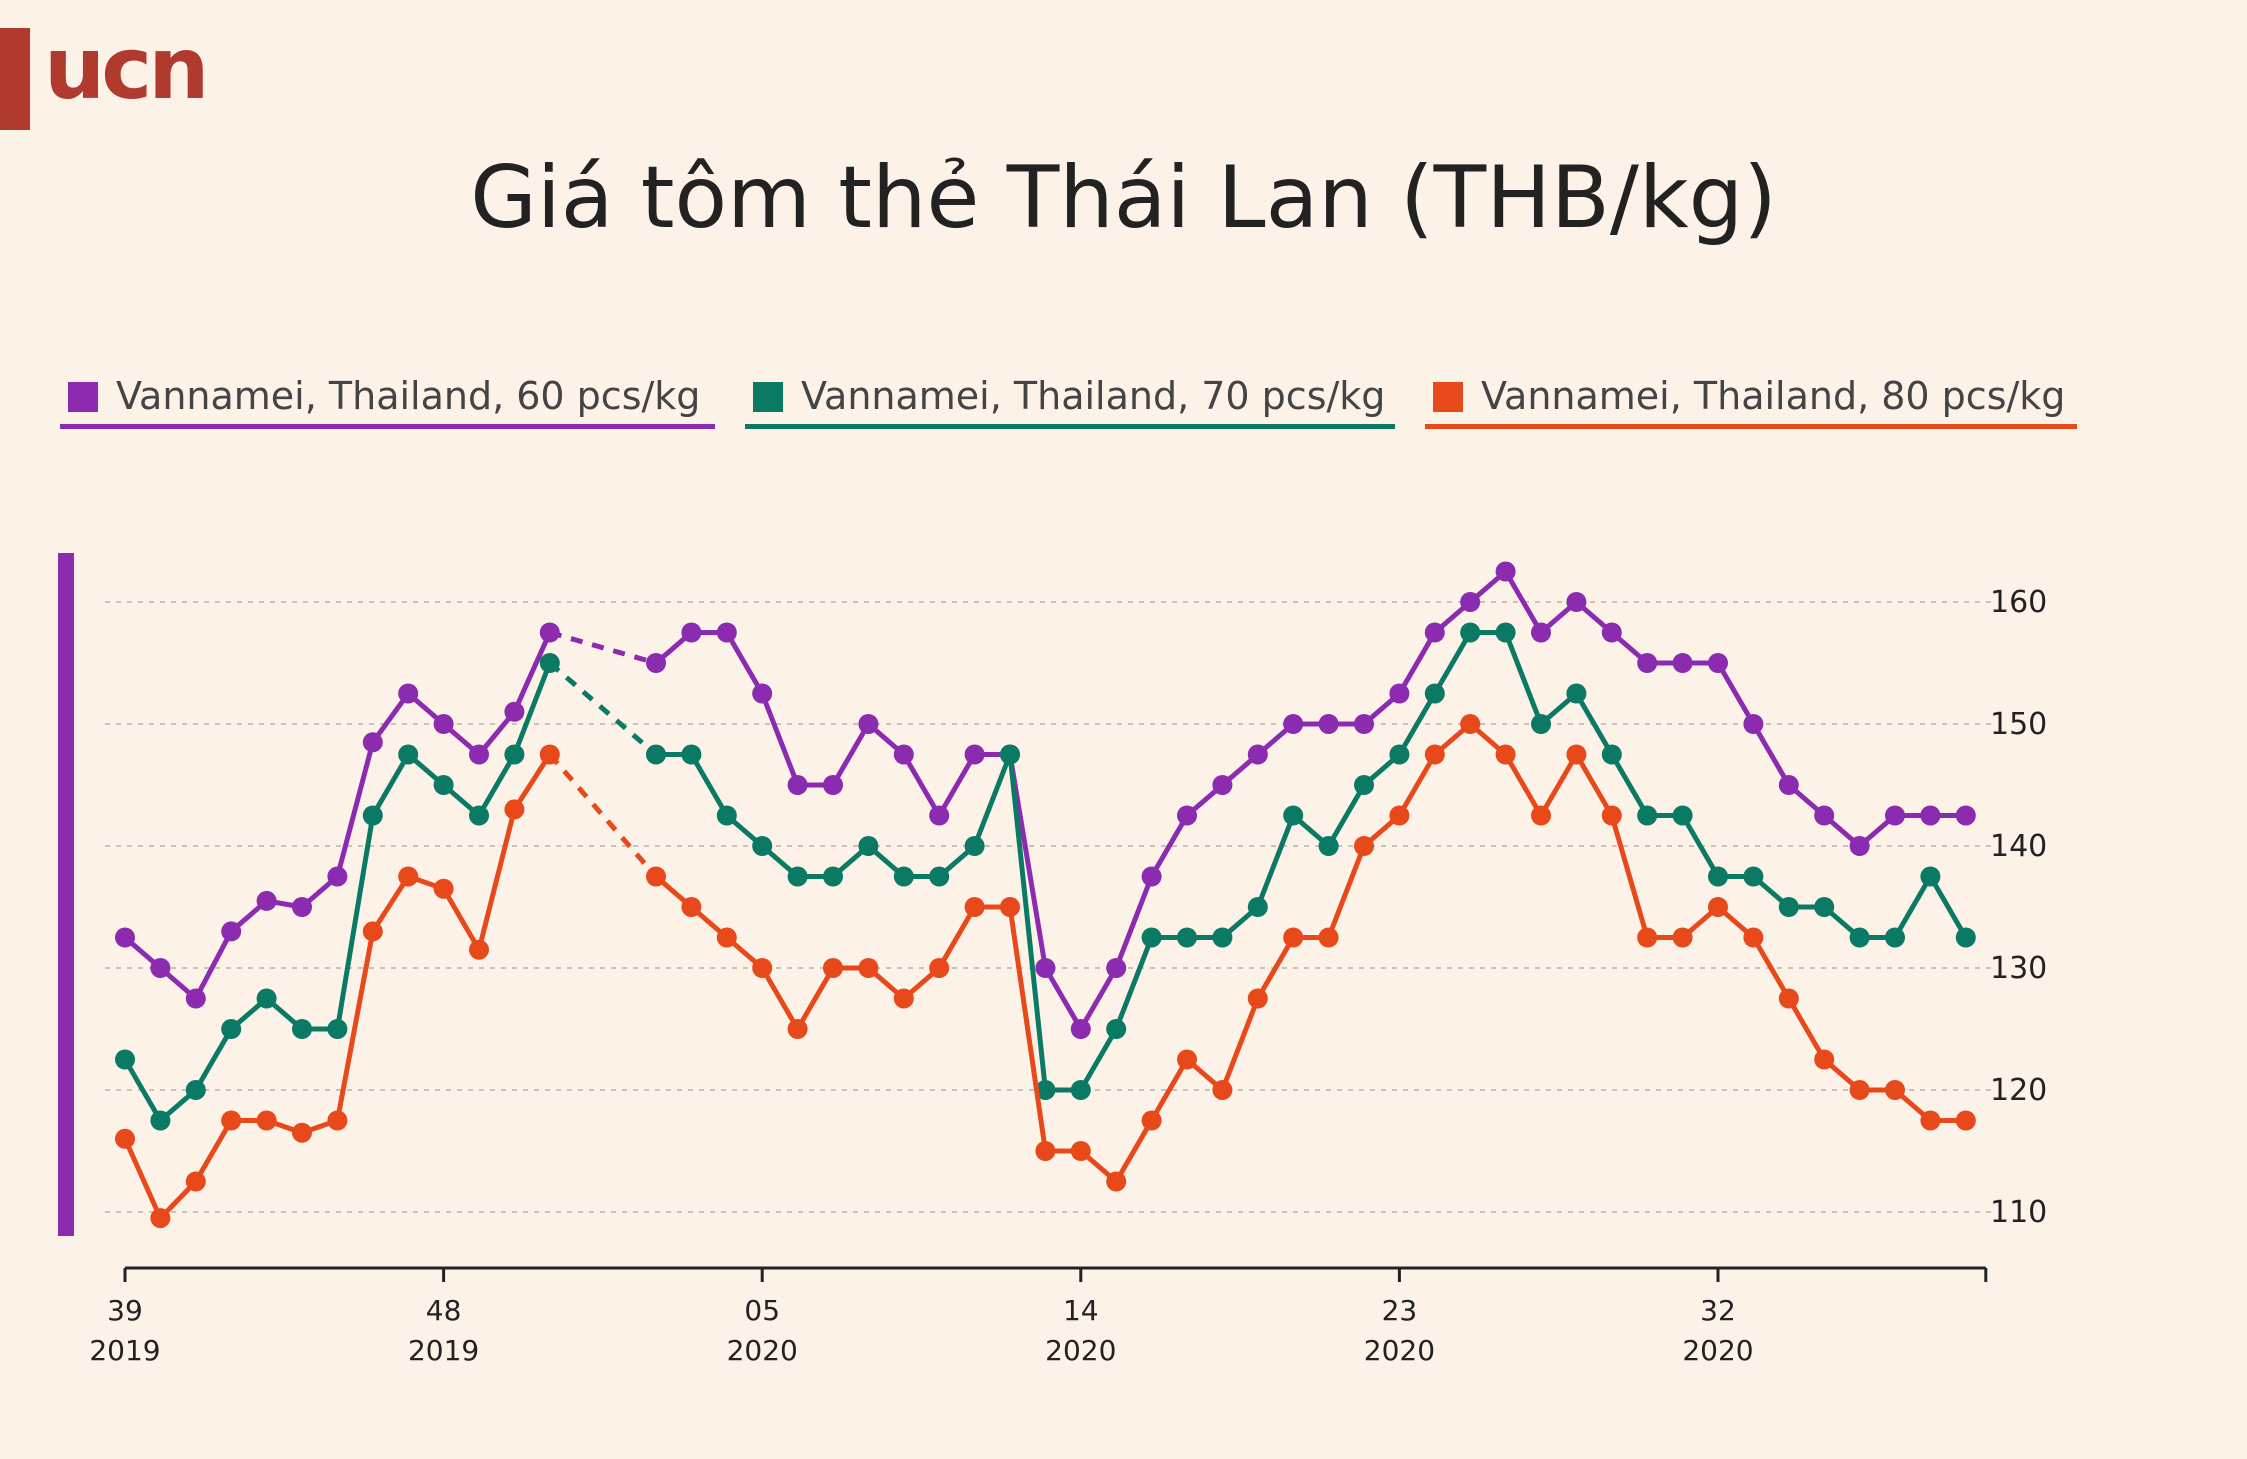 This screenshot has width=2247, height=1459. Describe the element at coordinates (126, 69) in the screenshot. I see `logo: ucn` at that location.